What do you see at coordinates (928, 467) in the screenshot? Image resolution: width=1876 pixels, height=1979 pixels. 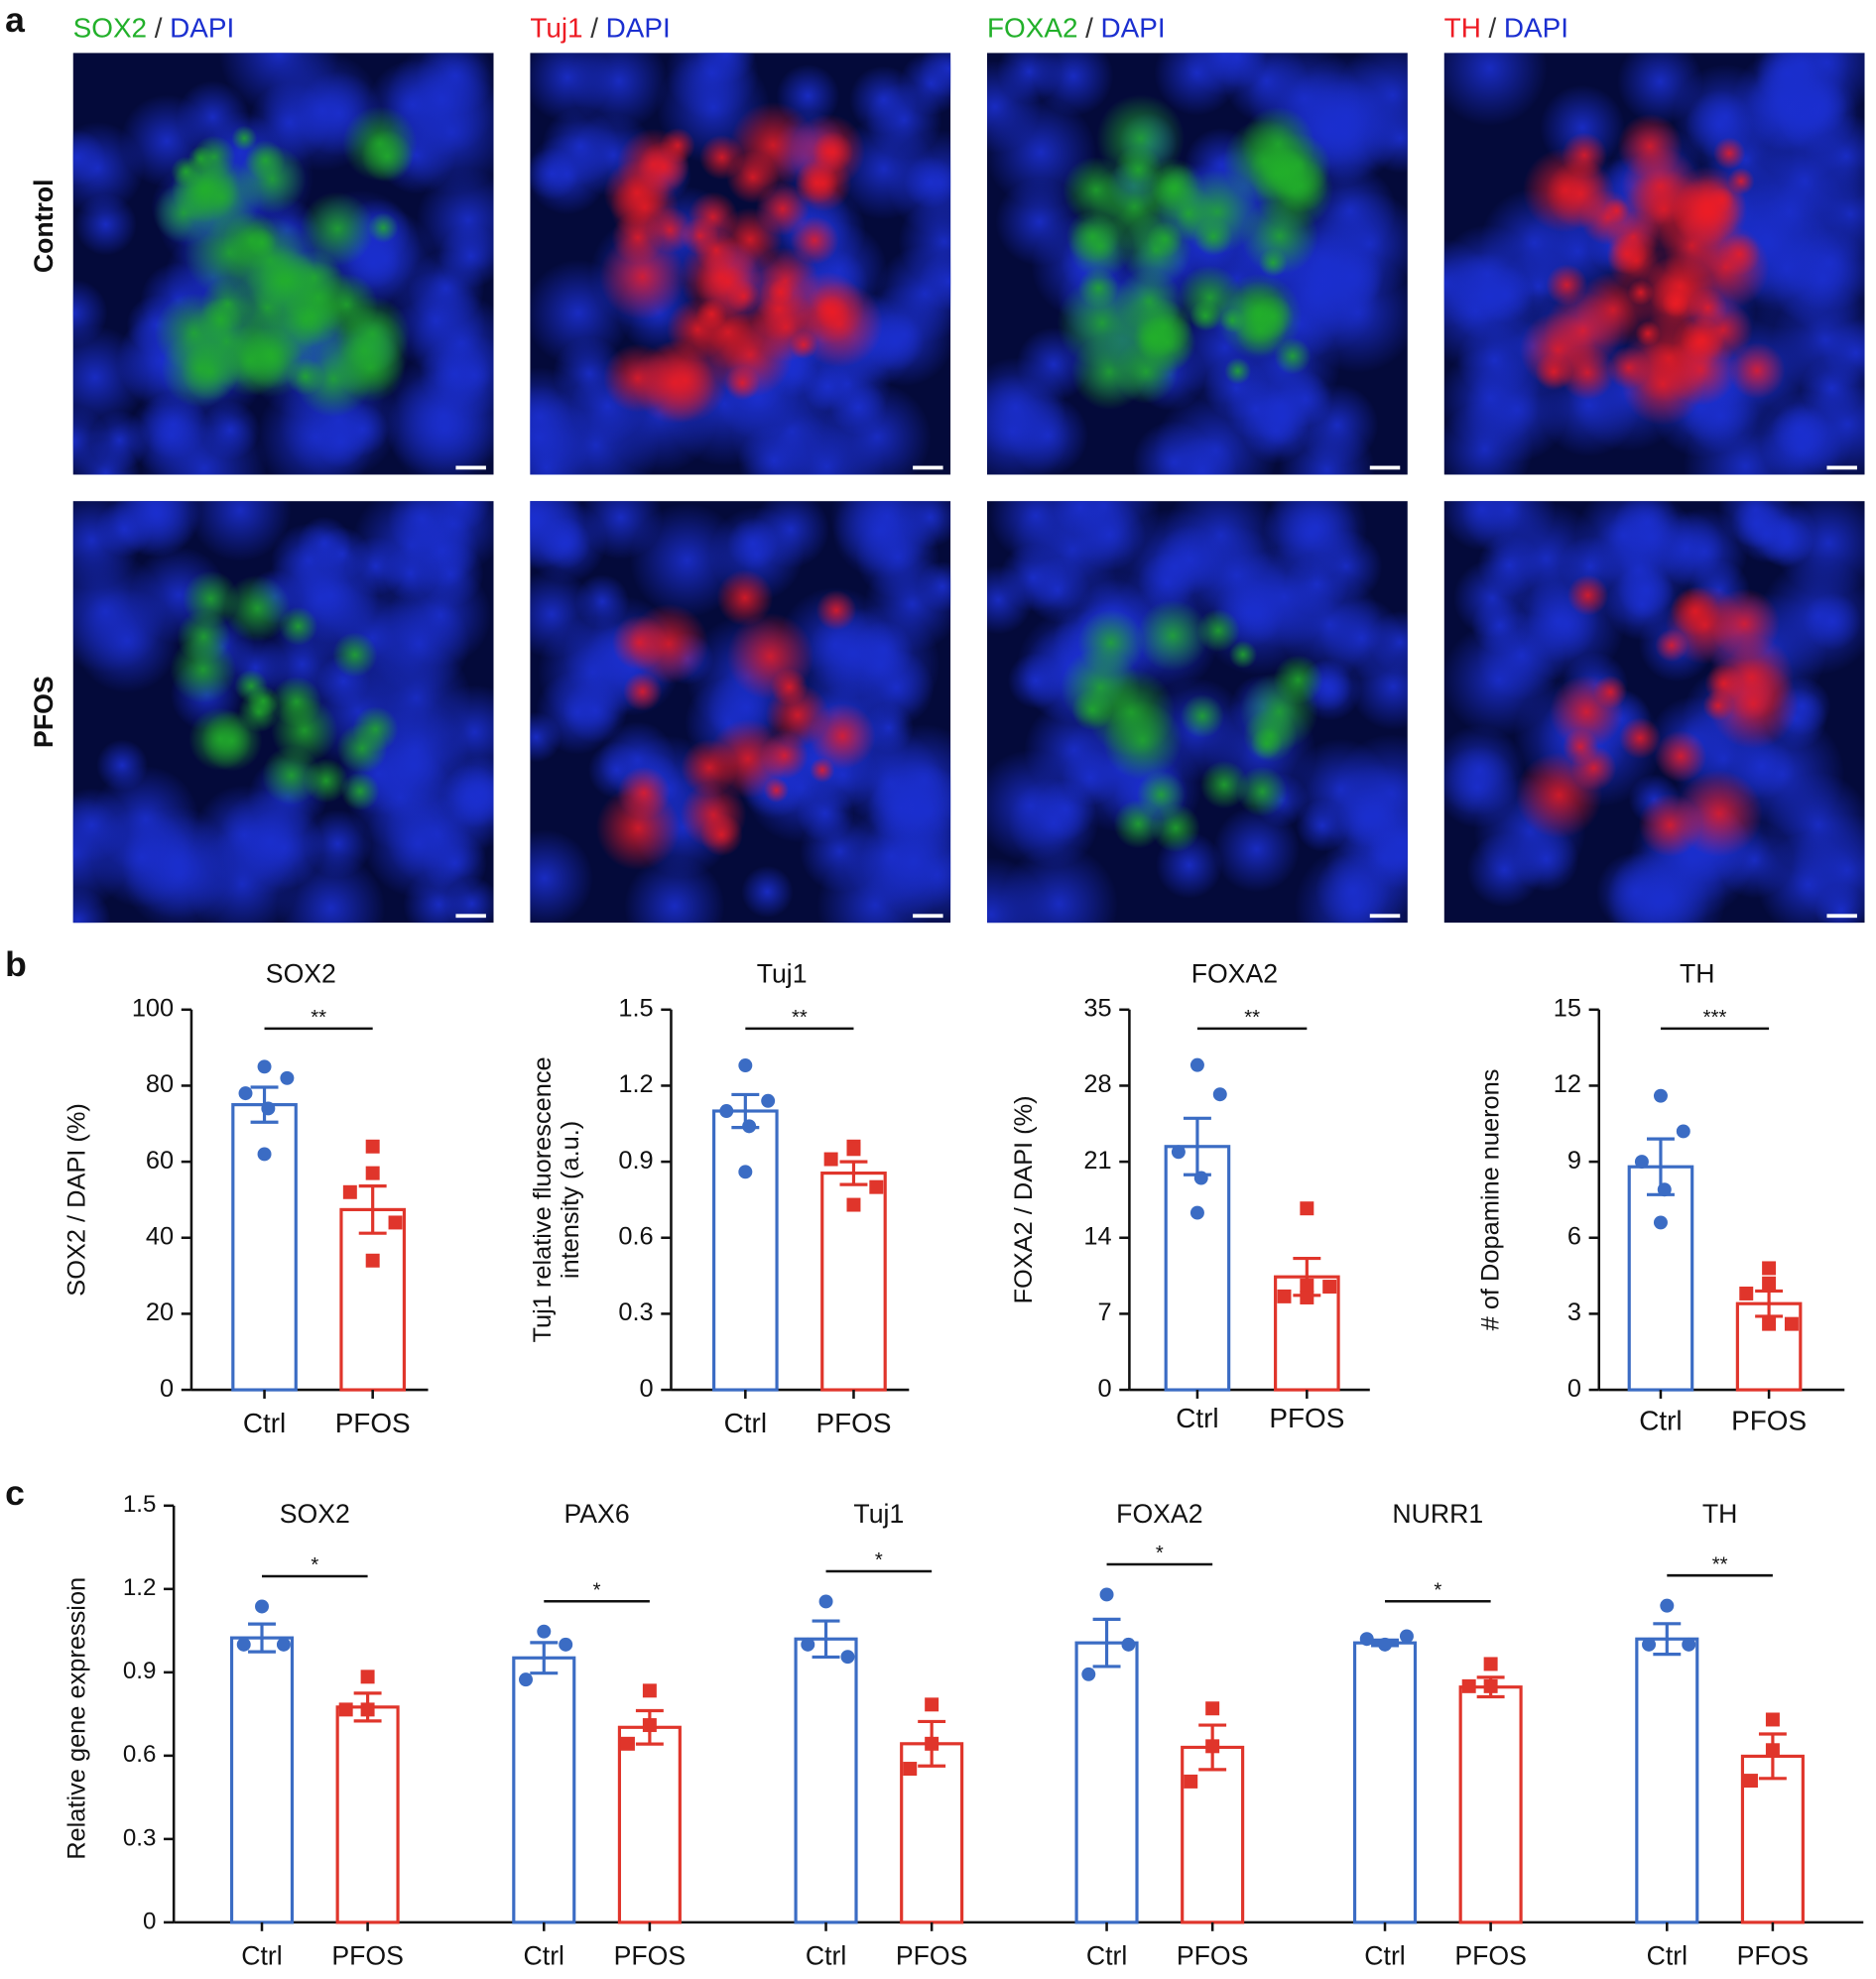 I see `scale-bar` at bounding box center [928, 467].